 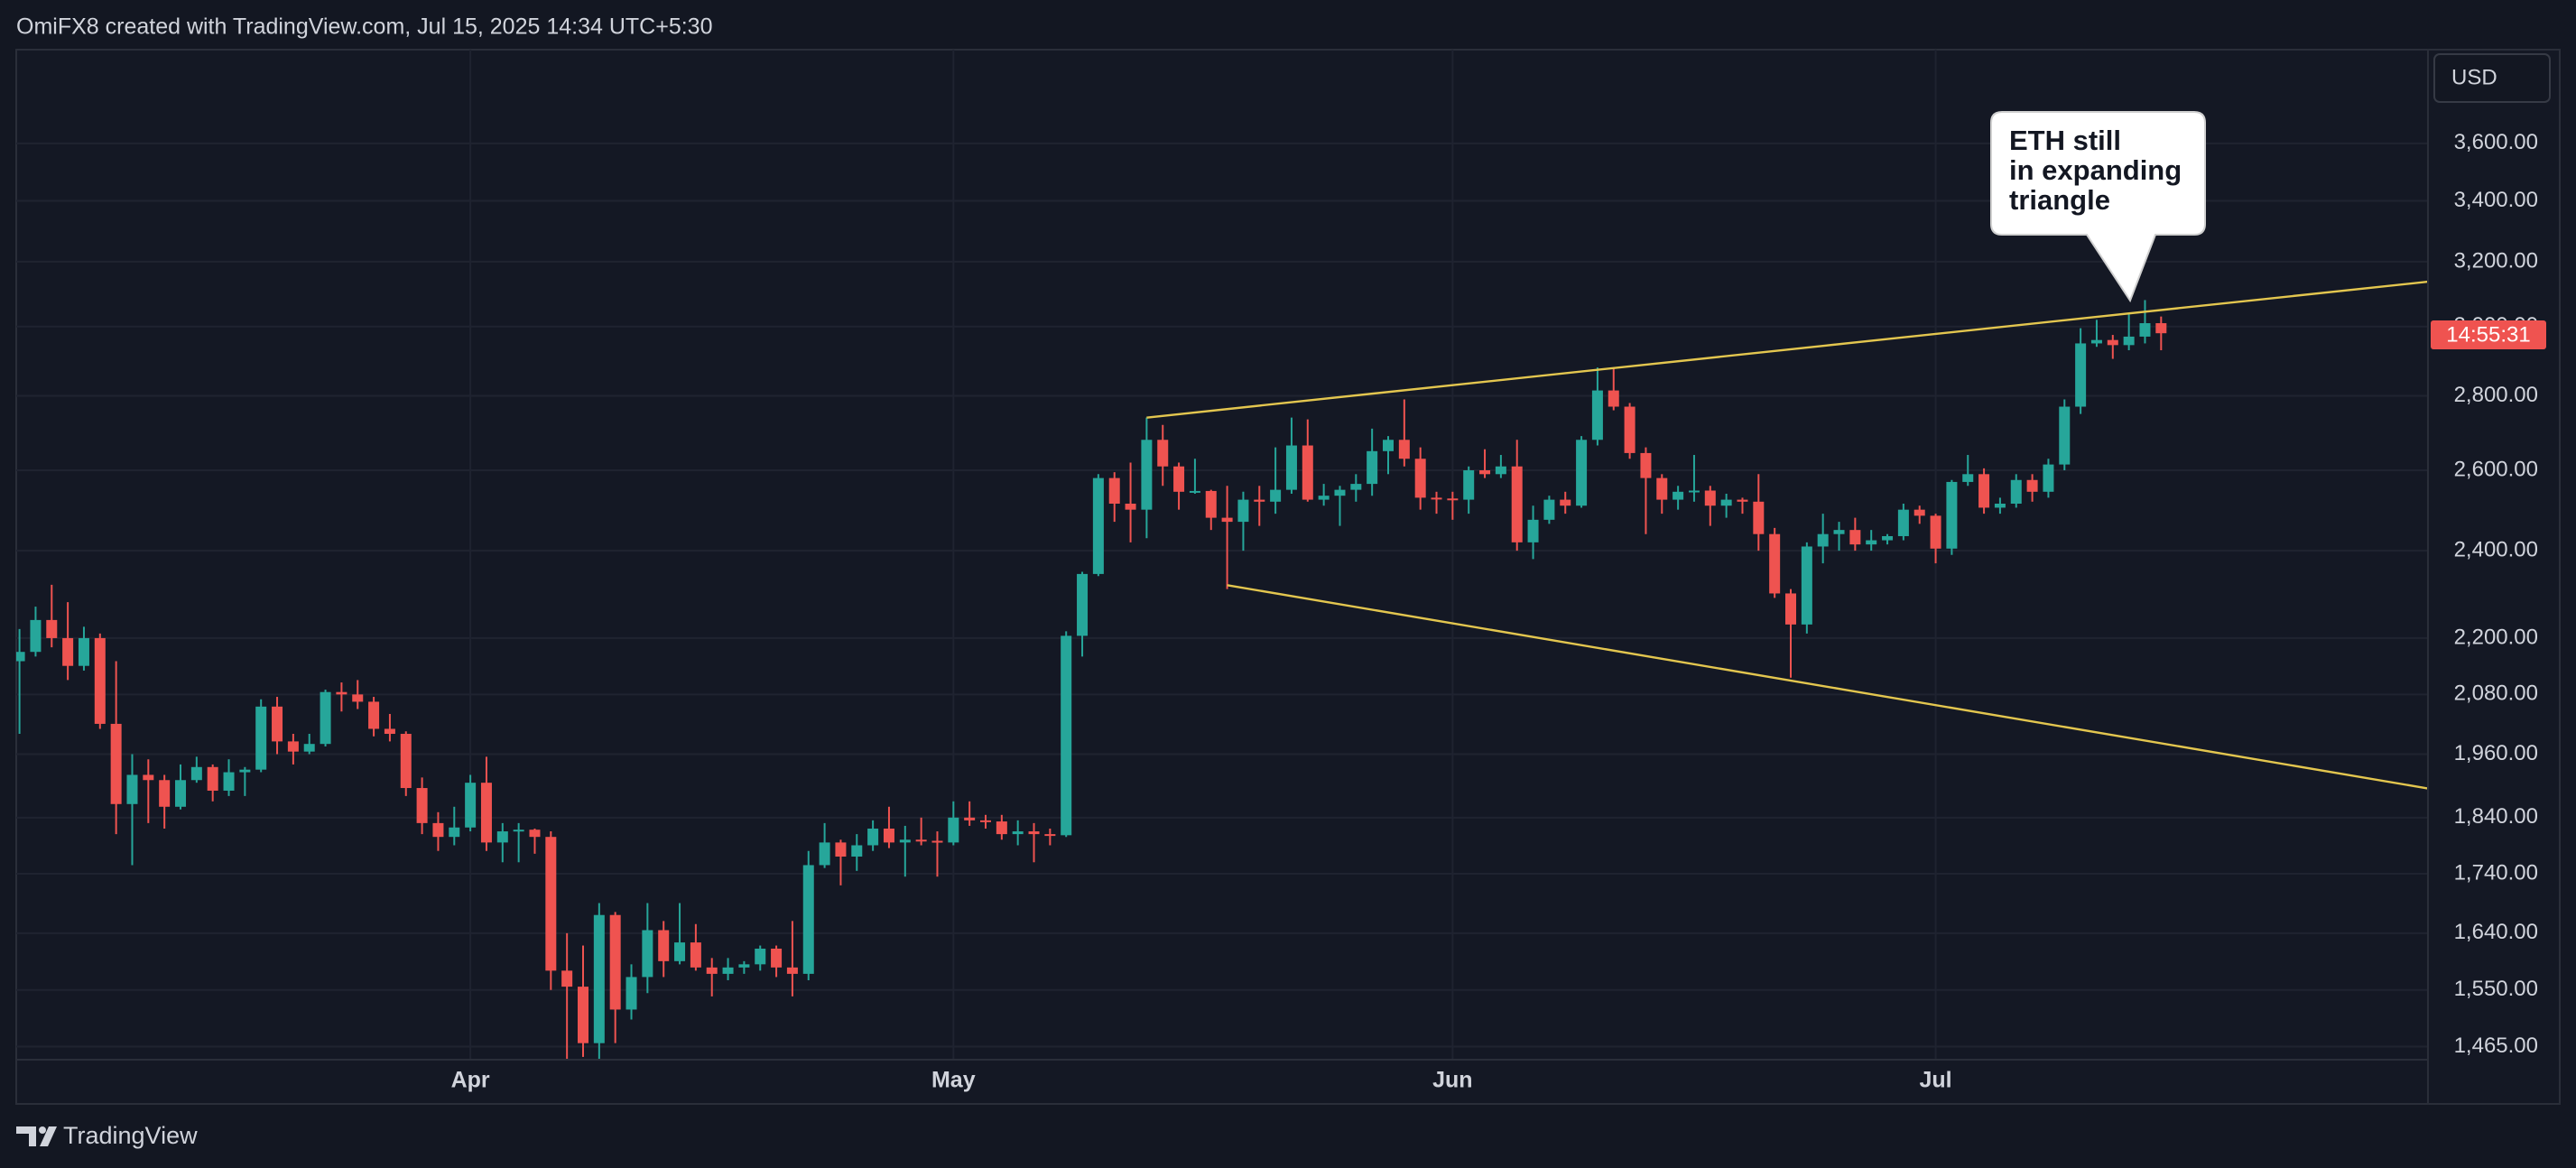 I want to click on y-tick-label: 2,800.00, so click(x=2496, y=395).